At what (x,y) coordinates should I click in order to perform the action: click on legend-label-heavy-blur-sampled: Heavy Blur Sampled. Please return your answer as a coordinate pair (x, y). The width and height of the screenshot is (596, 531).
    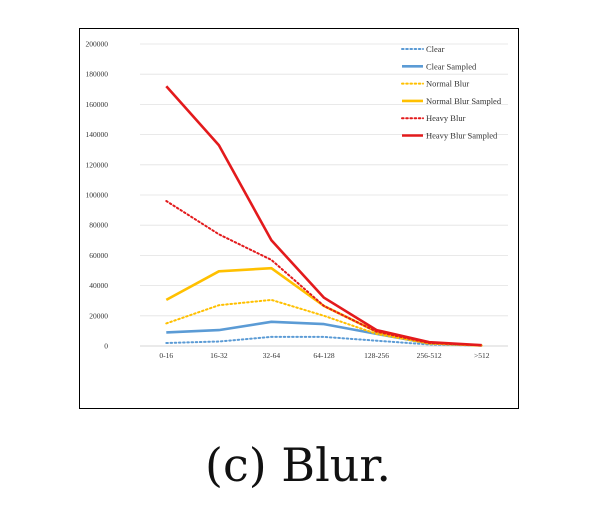
    Looking at the image, I should click on (462, 136).